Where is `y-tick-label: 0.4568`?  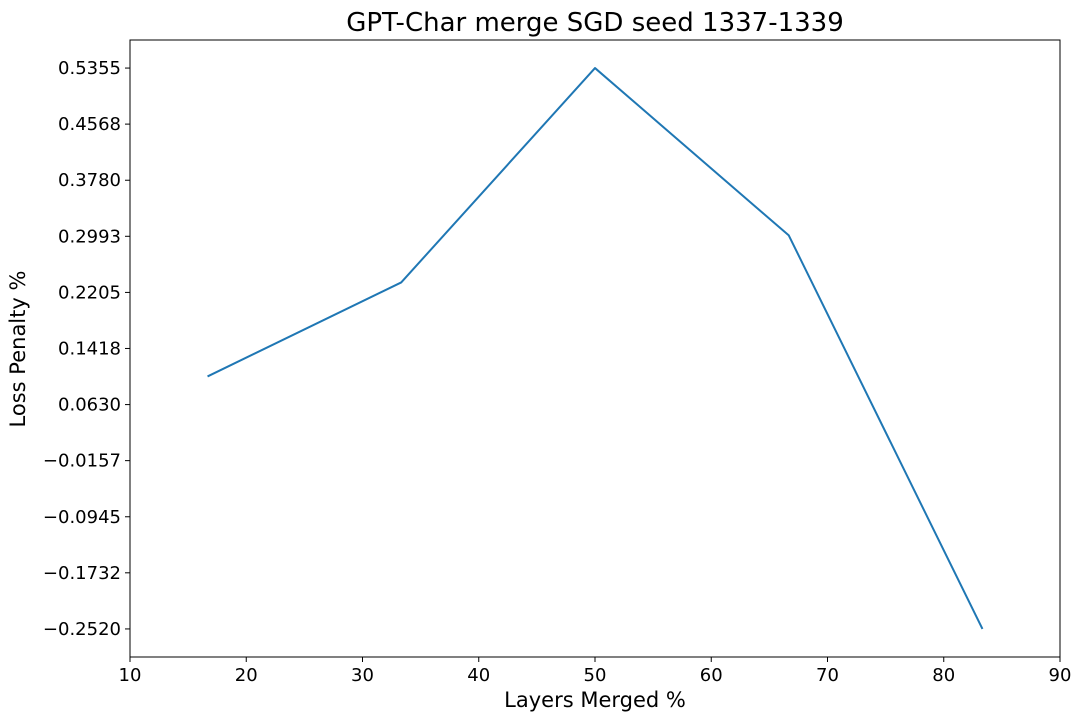
y-tick-label: 0.4568 is located at coordinates (89, 124).